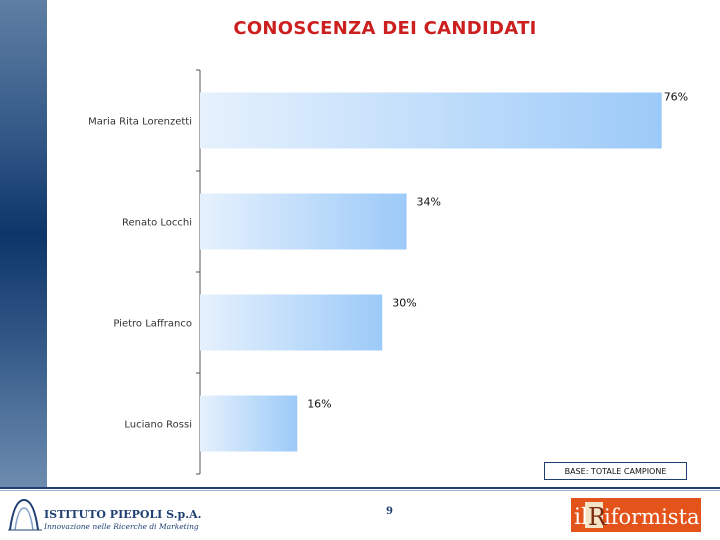 This screenshot has height=540, width=720. Describe the element at coordinates (319, 404) in the screenshot. I see `value-label-3: 16%` at that location.